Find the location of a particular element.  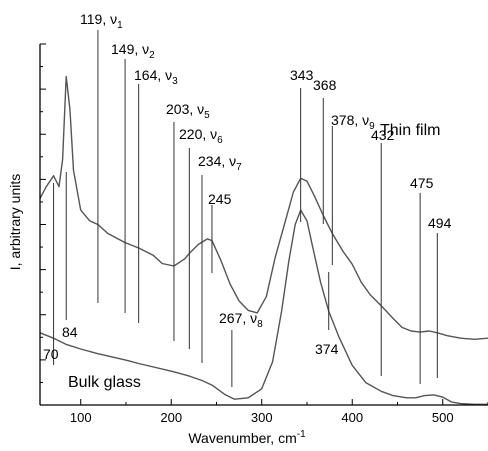

y-axis-label: I, arbitrary units is located at coordinates (15, 222).